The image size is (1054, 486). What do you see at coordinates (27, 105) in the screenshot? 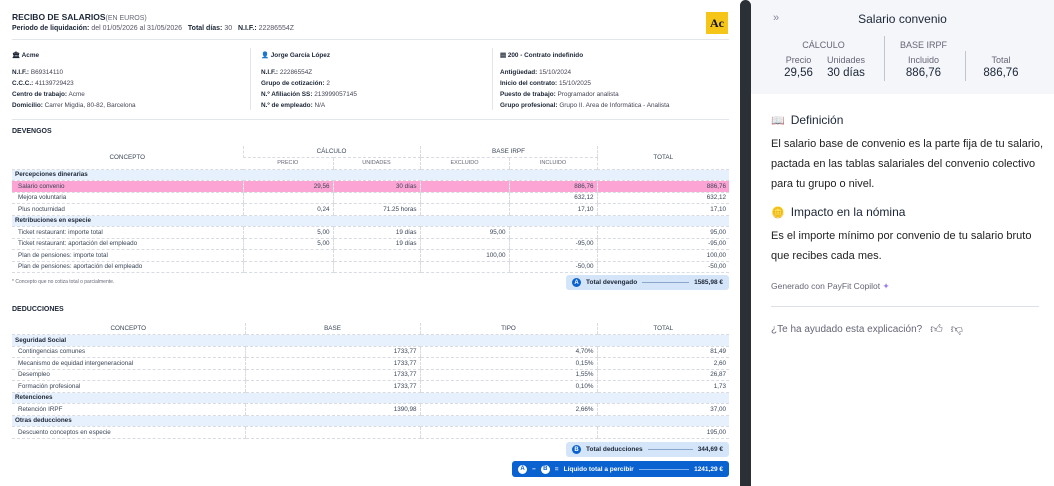
I see `field-label: Domicilio:` at bounding box center [27, 105].